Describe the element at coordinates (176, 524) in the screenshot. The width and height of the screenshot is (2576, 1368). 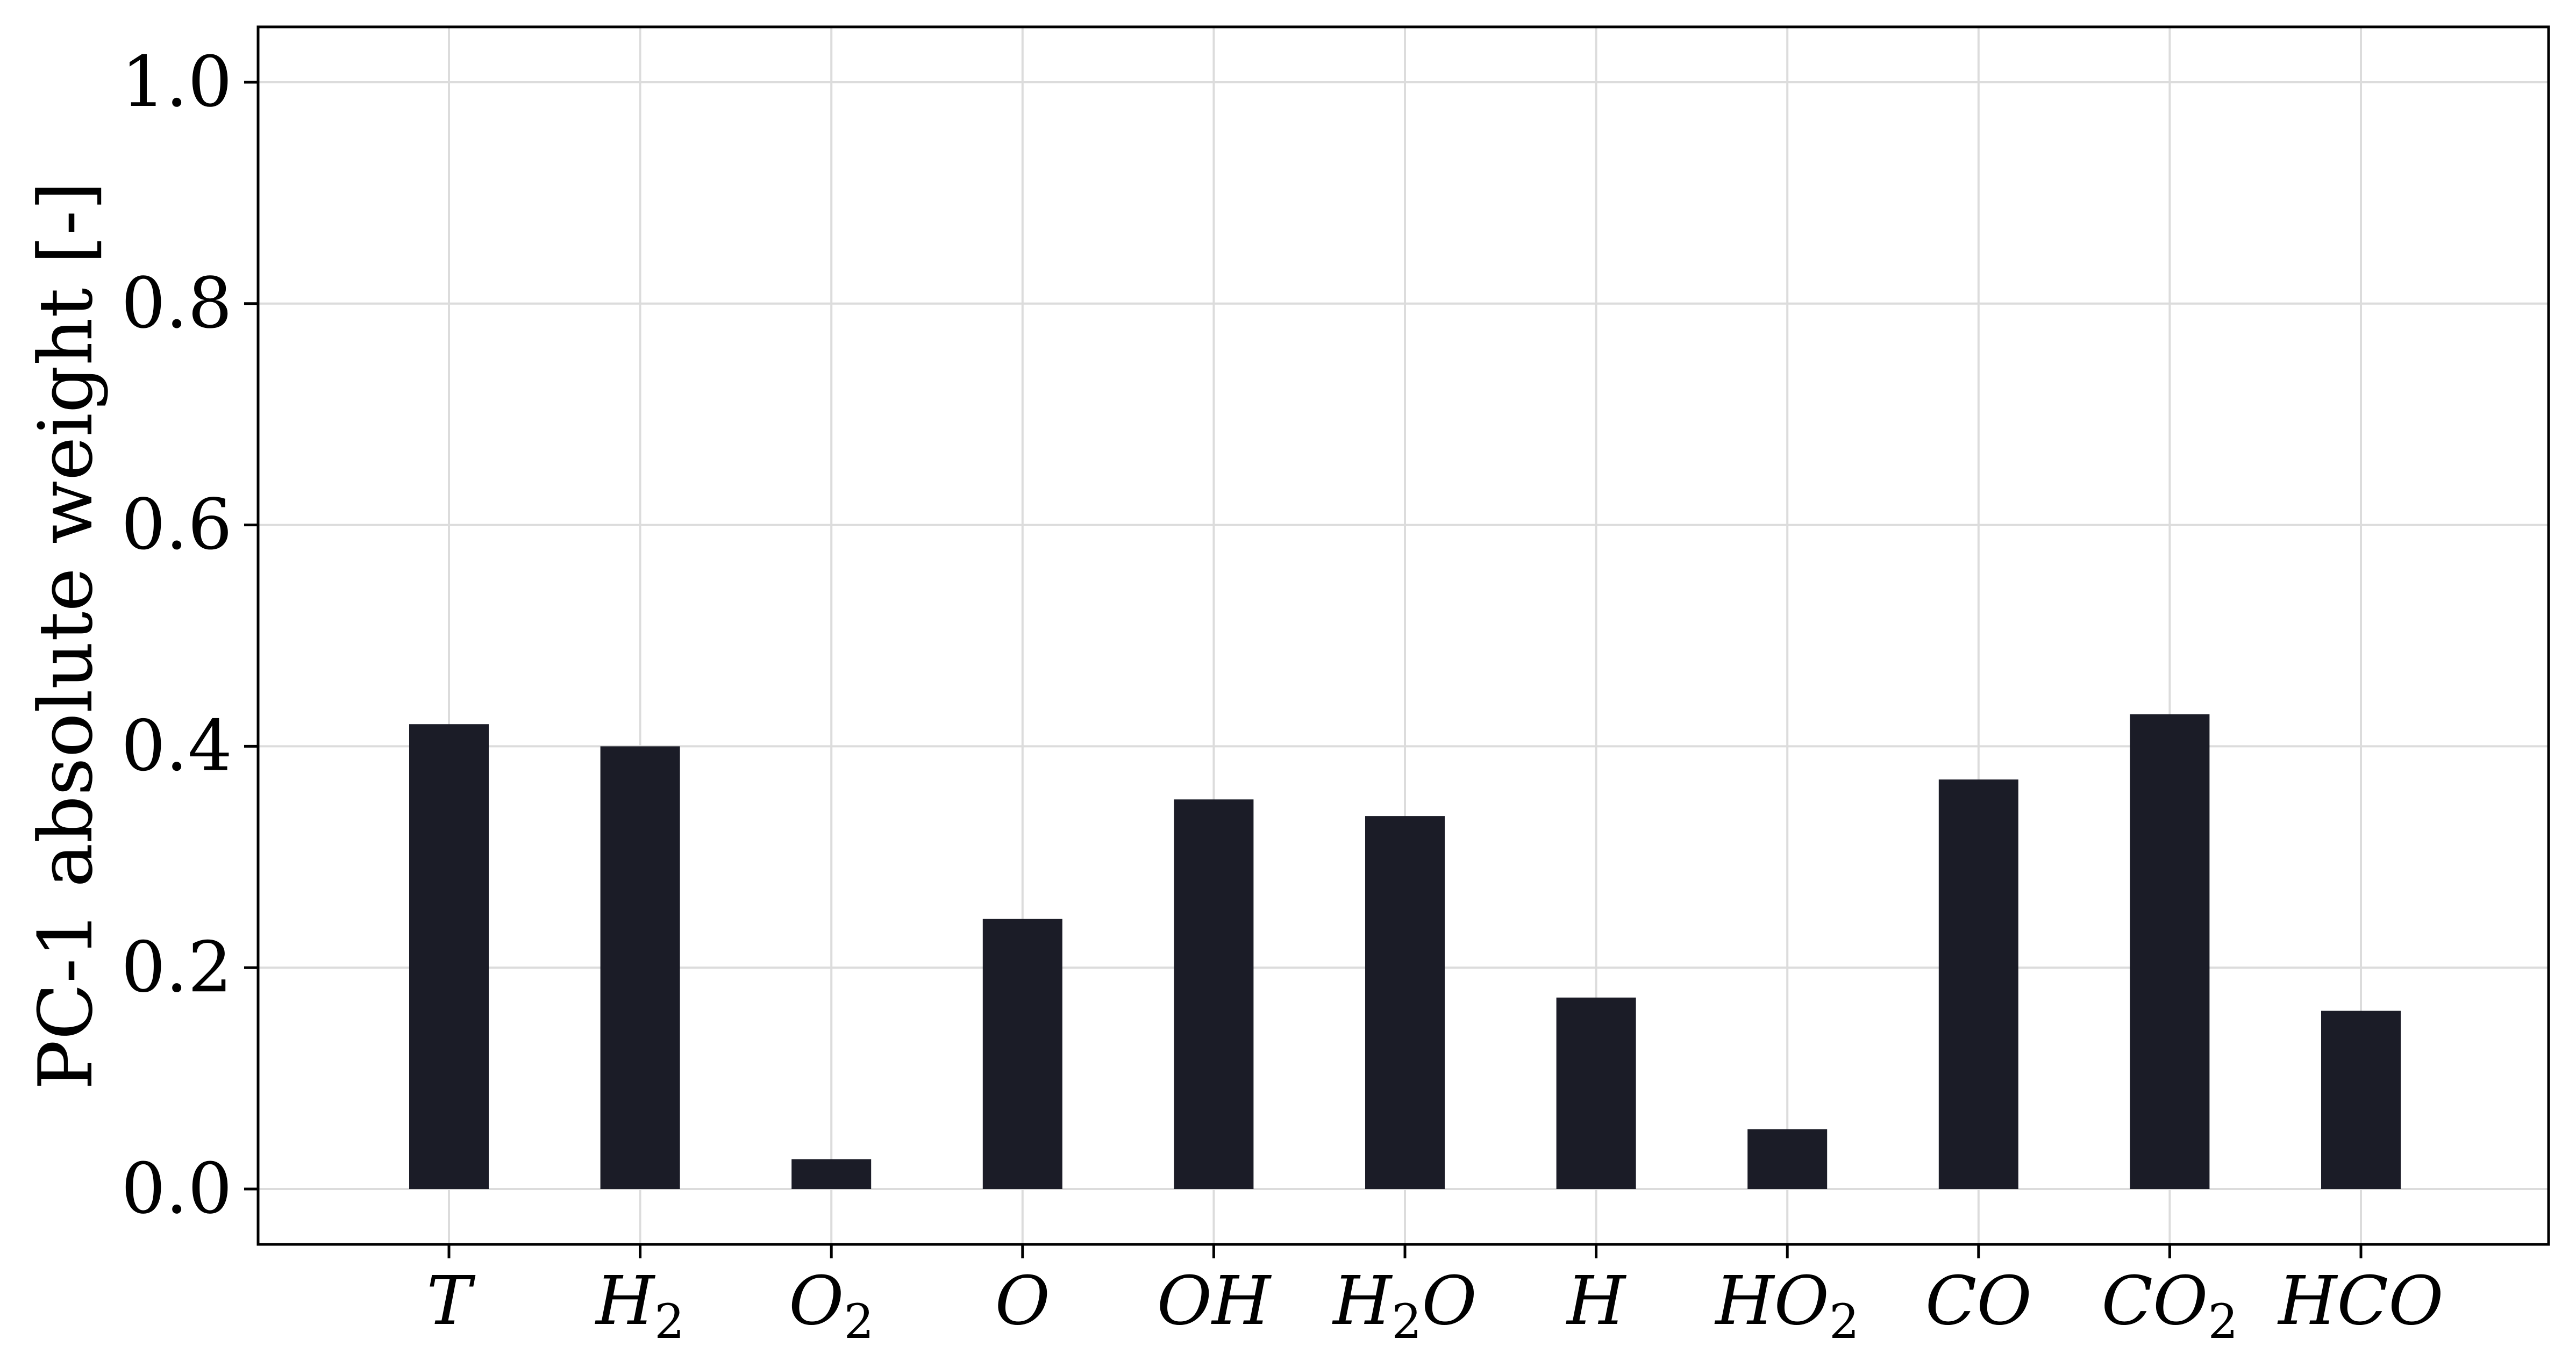
I see `y-tick-label: 0.6` at that location.